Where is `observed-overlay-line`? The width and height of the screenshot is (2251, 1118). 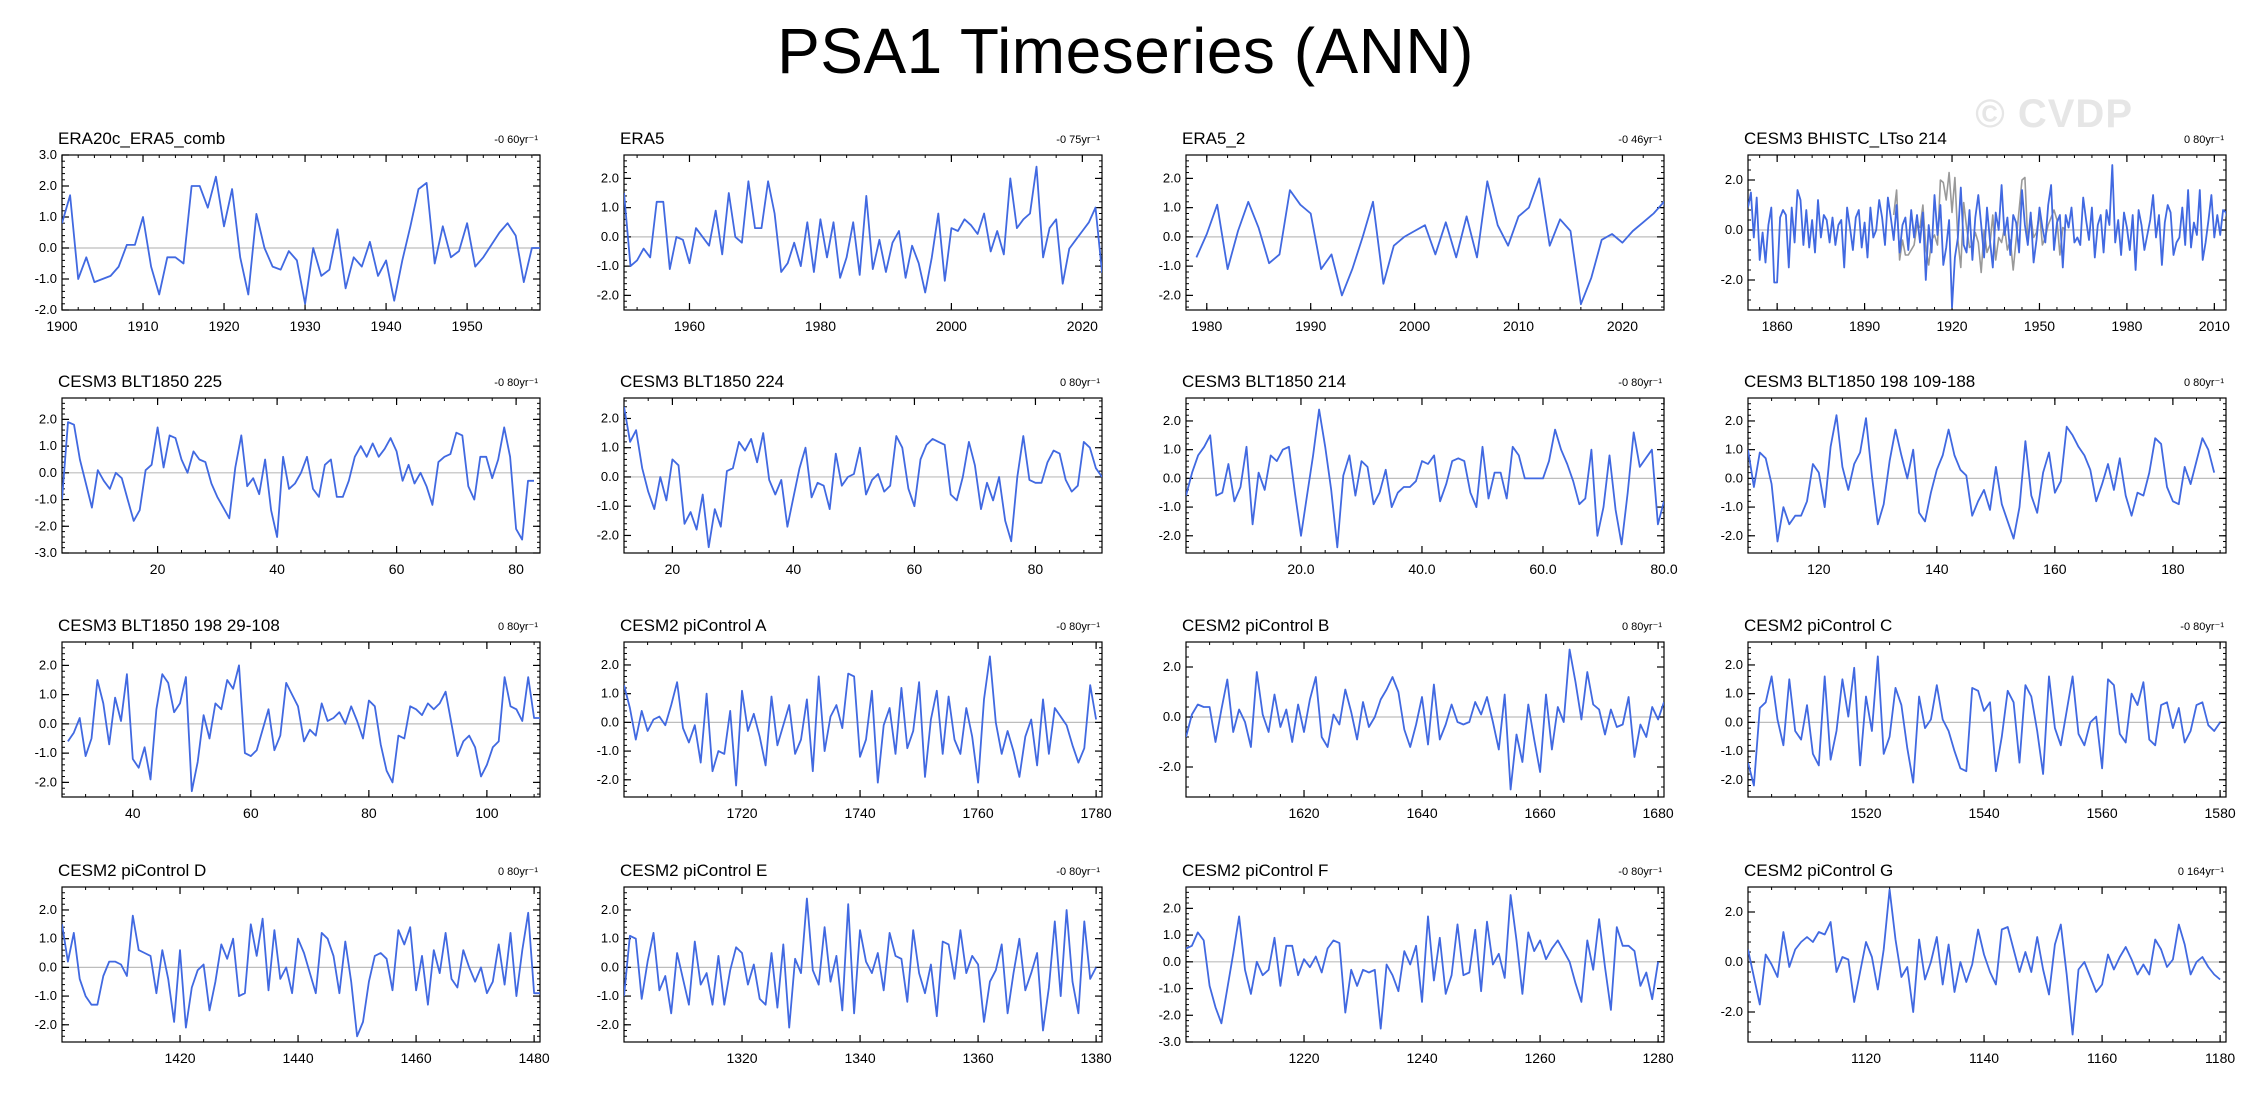
observed-overlay-line is located at coordinates (1979, 222).